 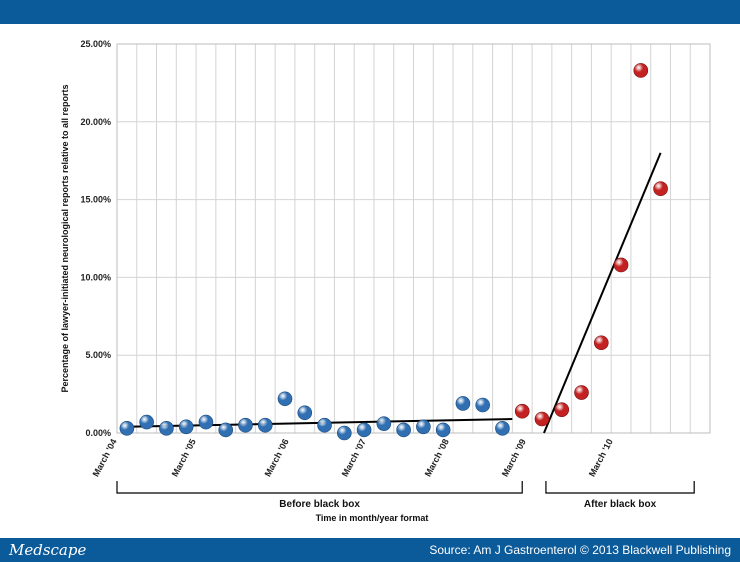 What do you see at coordinates (370, 12) in the screenshot?
I see `top-banner` at bounding box center [370, 12].